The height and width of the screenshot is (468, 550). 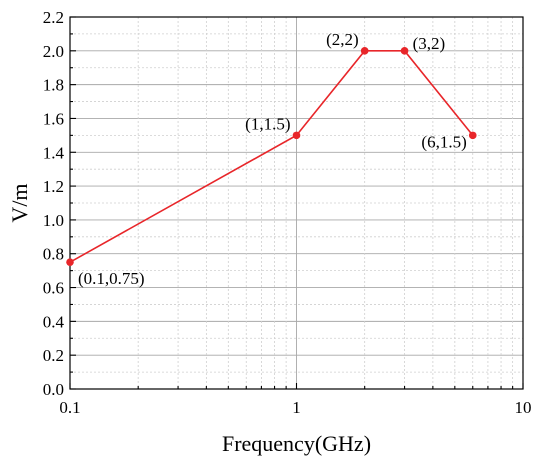 What do you see at coordinates (19, 202) in the screenshot?
I see `y-axis-title: V/m` at bounding box center [19, 202].